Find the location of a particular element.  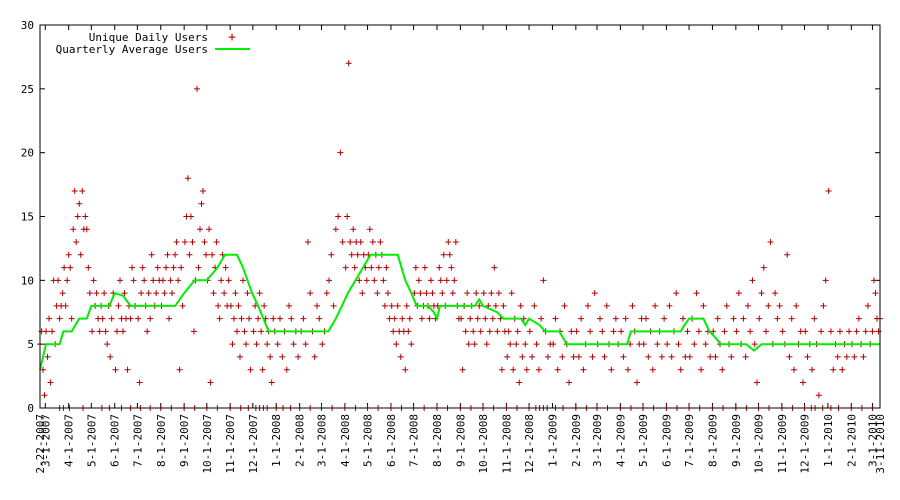

x-tick-label: 10-1-2009 is located at coordinates (758, 444).